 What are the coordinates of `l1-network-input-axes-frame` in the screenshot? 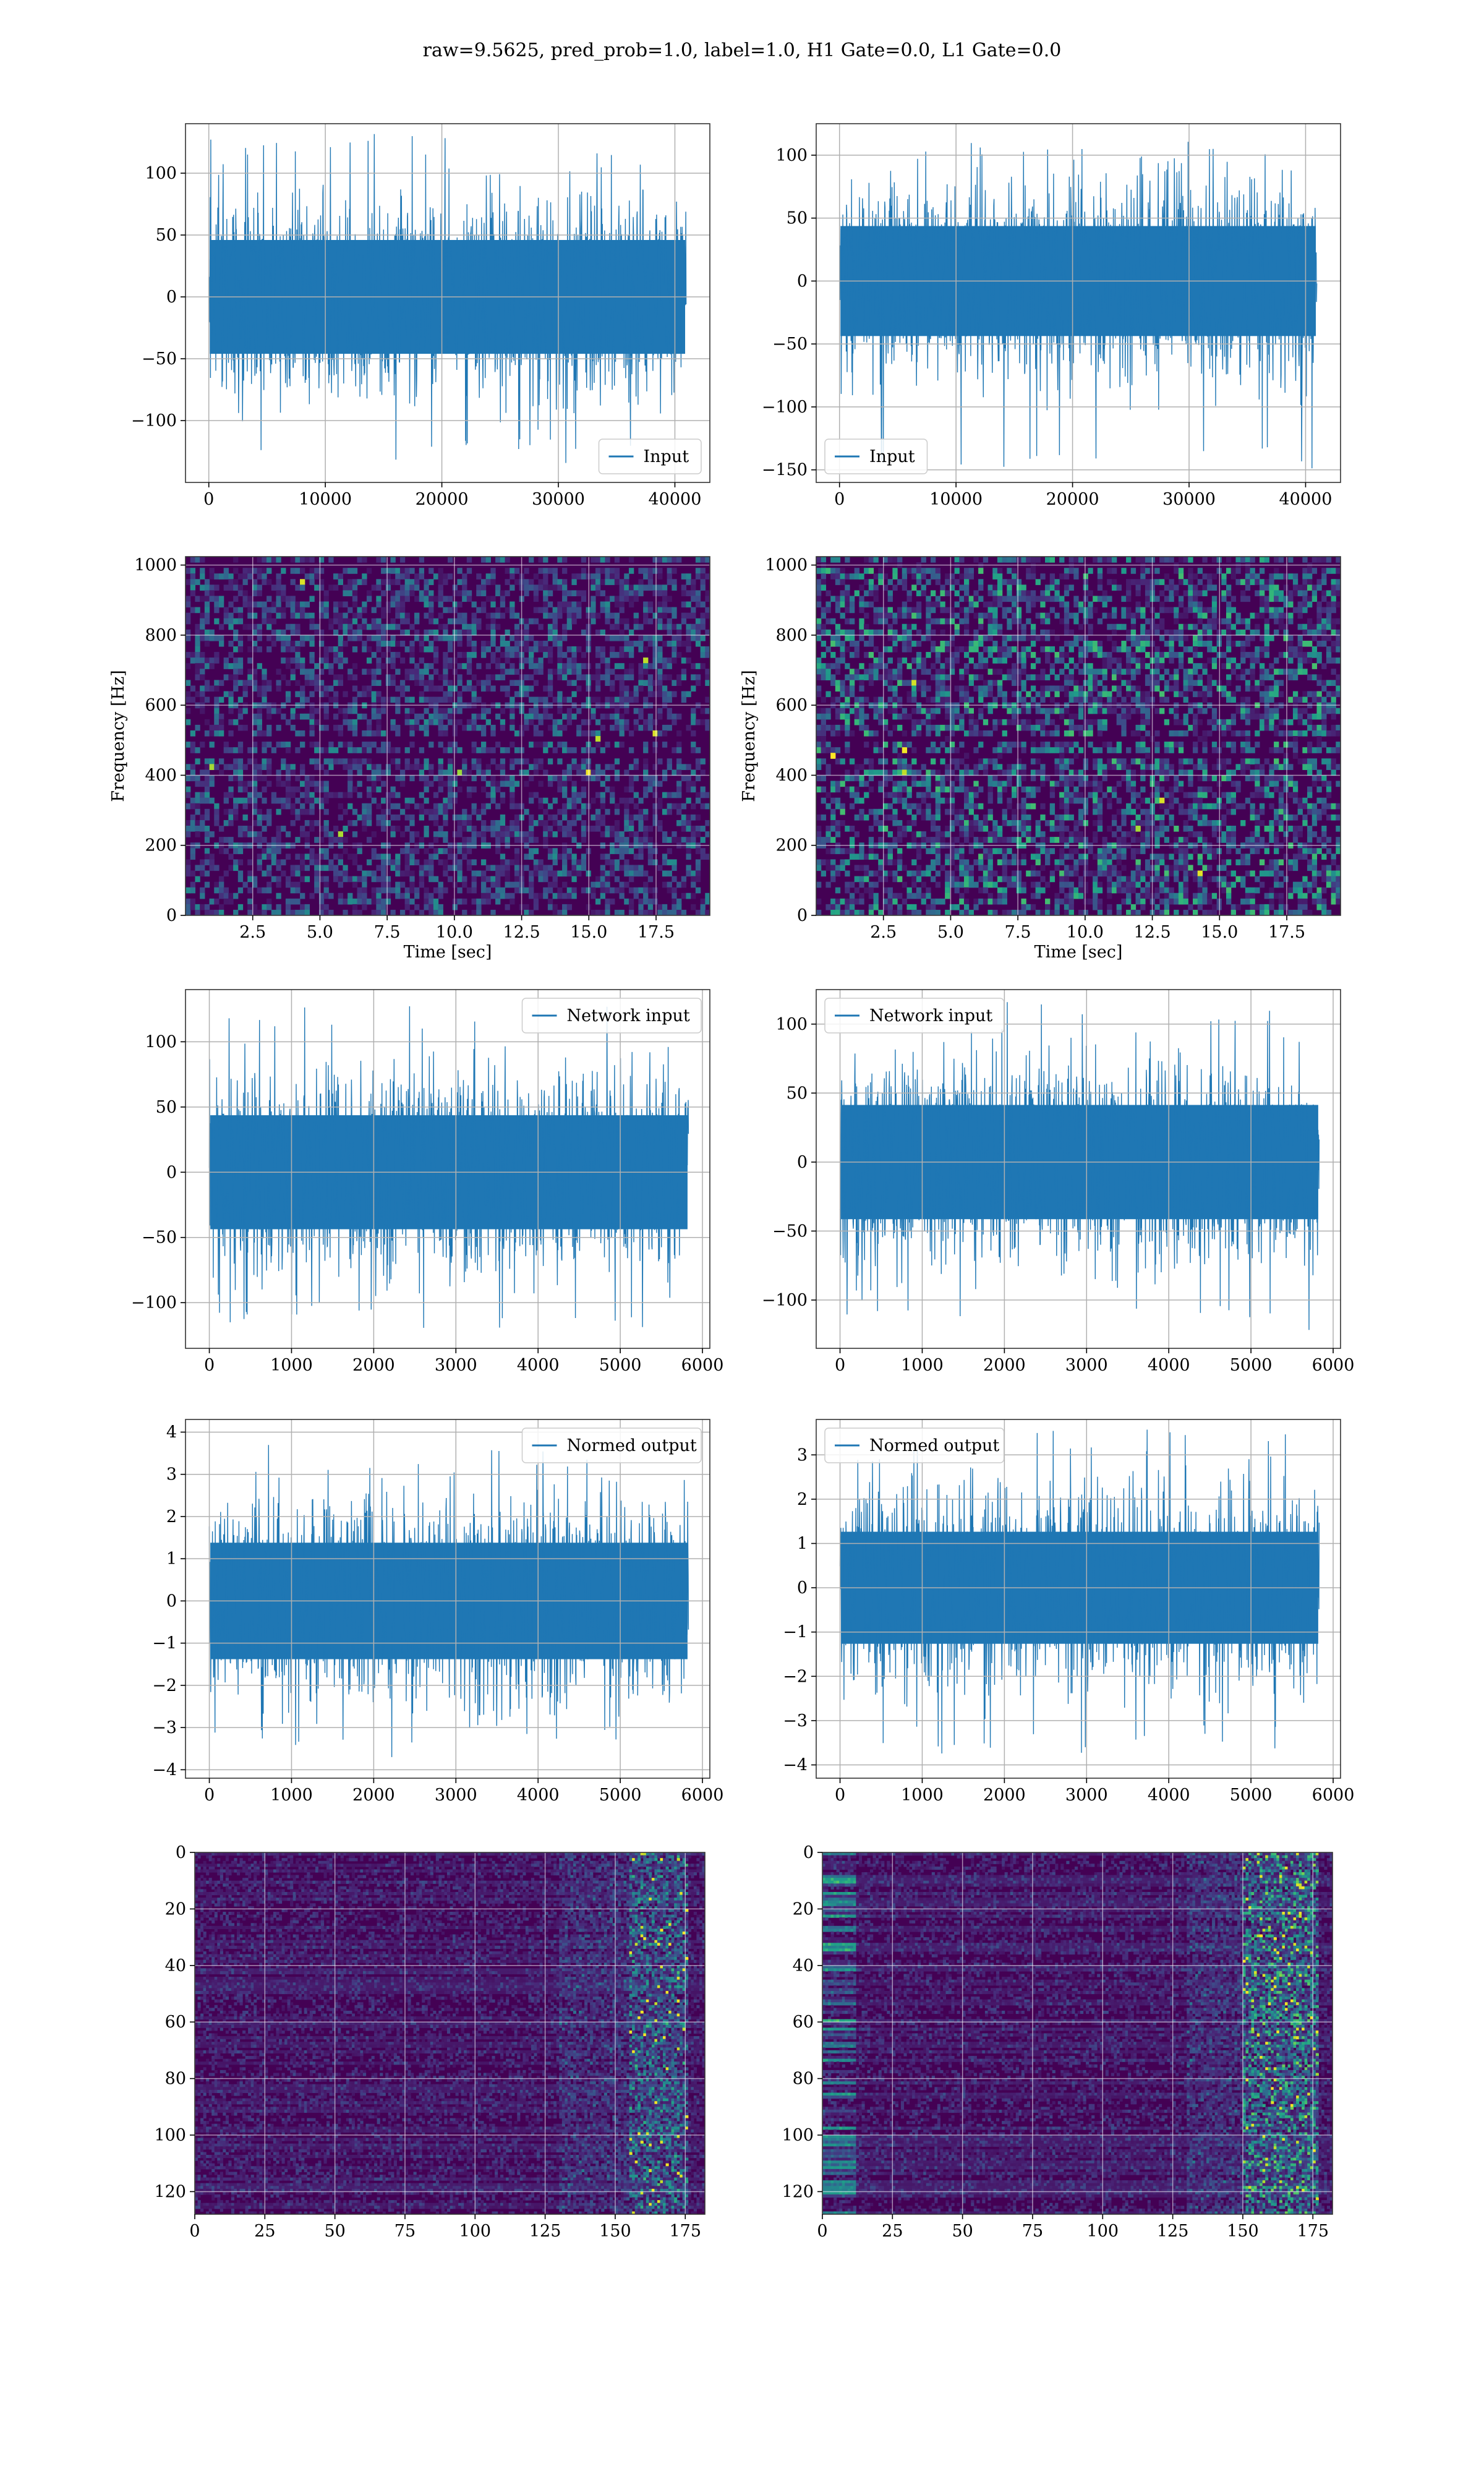 It's located at (1078, 1169).